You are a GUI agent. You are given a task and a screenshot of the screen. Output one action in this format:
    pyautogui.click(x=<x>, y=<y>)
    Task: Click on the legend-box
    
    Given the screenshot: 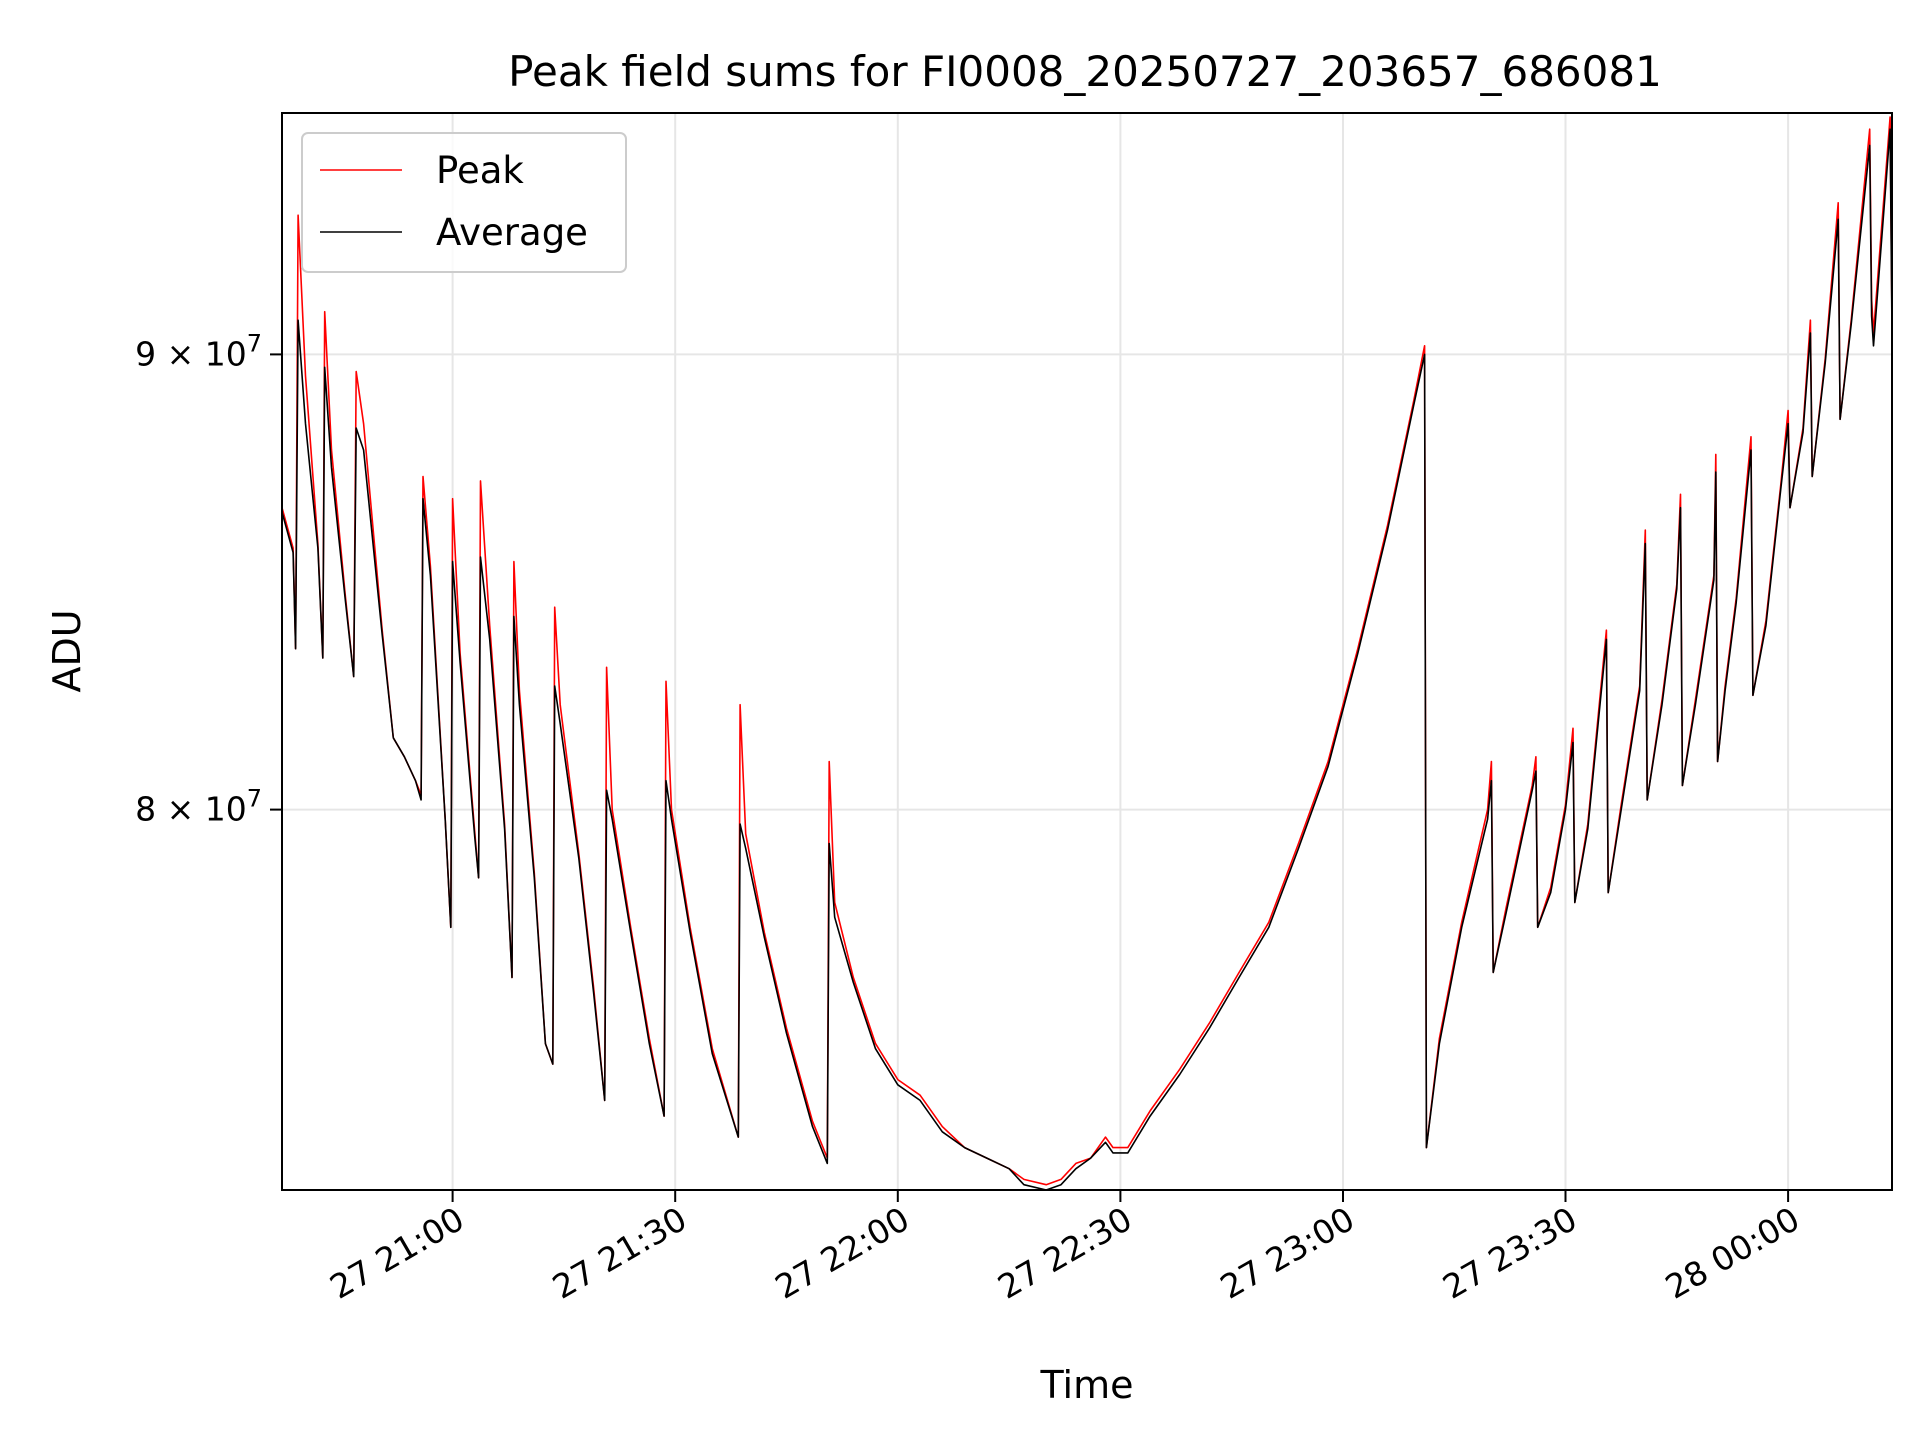 What is the action you would take?
    pyautogui.click(x=464, y=202)
    